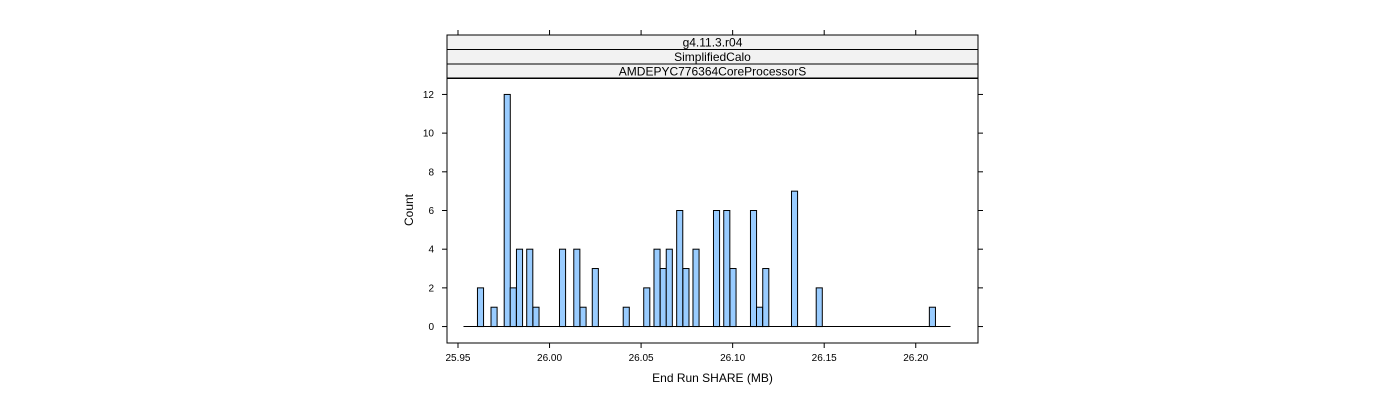 This screenshot has height=400, width=1400. Describe the element at coordinates (641, 358) in the screenshot. I see `x-tick-label: 26.05` at that location.